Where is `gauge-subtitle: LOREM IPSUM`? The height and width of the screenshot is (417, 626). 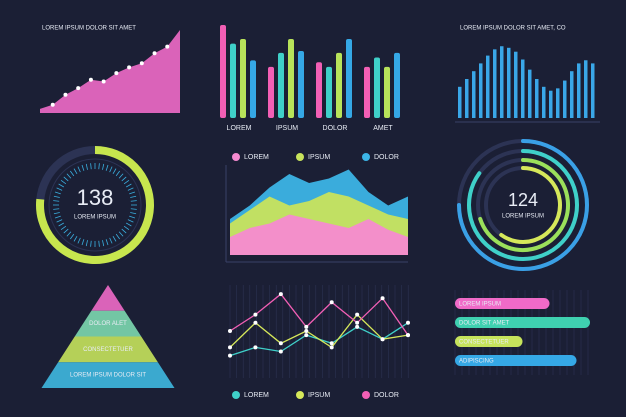
gauge-subtitle: LOREM IPSUM is located at coordinates (95, 218).